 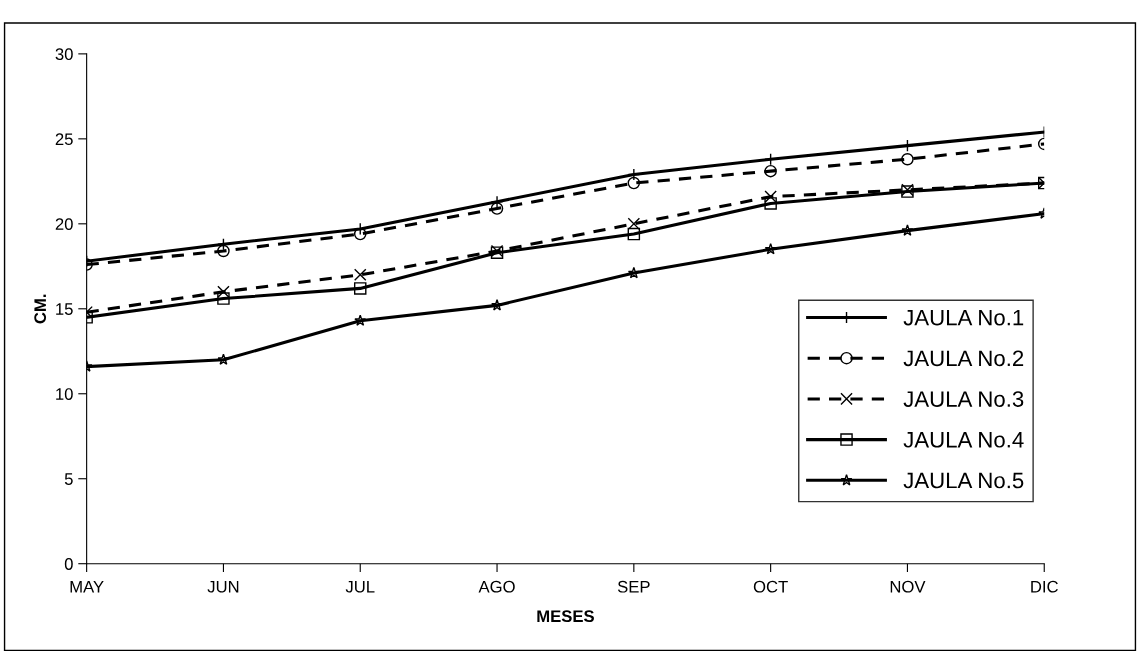 What do you see at coordinates (770, 586) in the screenshot?
I see `x-tick-label: OCT` at bounding box center [770, 586].